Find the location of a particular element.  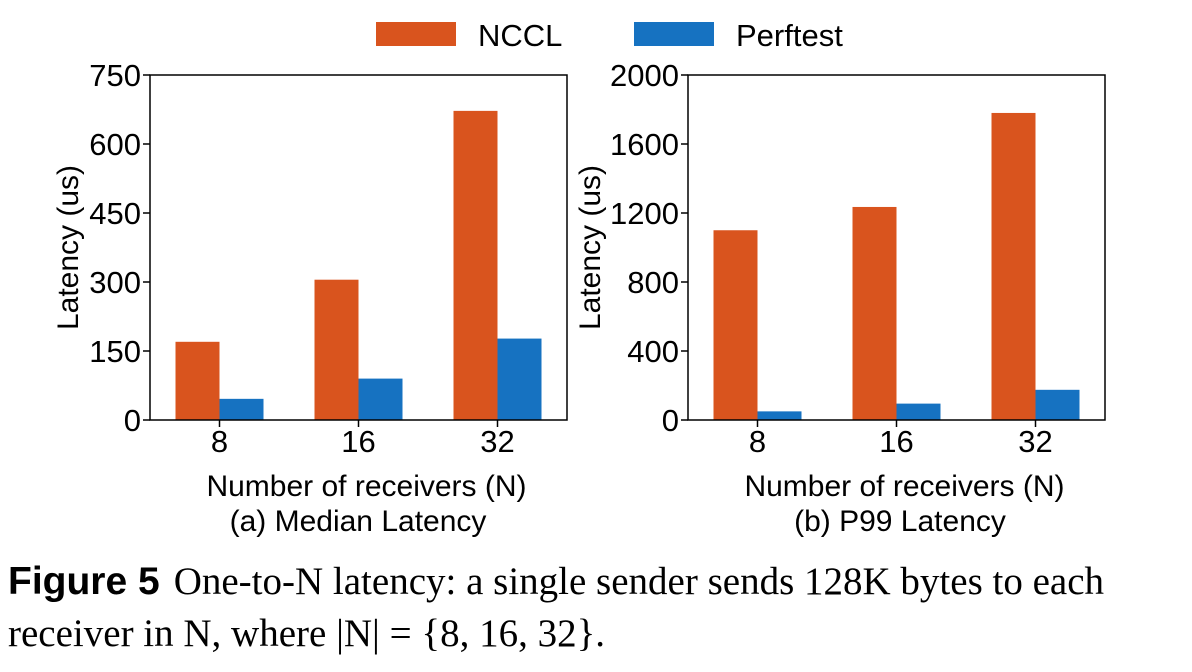

legend-label-perftest: Perftest is located at coordinates (789, 35).